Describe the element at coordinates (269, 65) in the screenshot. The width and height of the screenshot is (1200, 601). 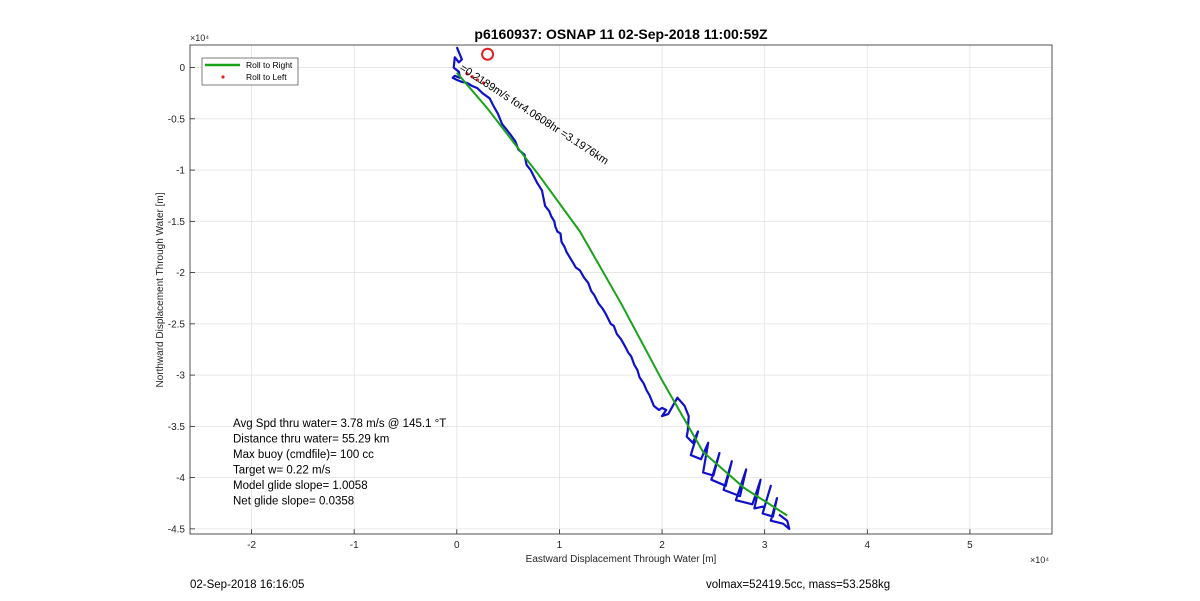
I see `legend-label-roll-right: Roll to Right` at that location.